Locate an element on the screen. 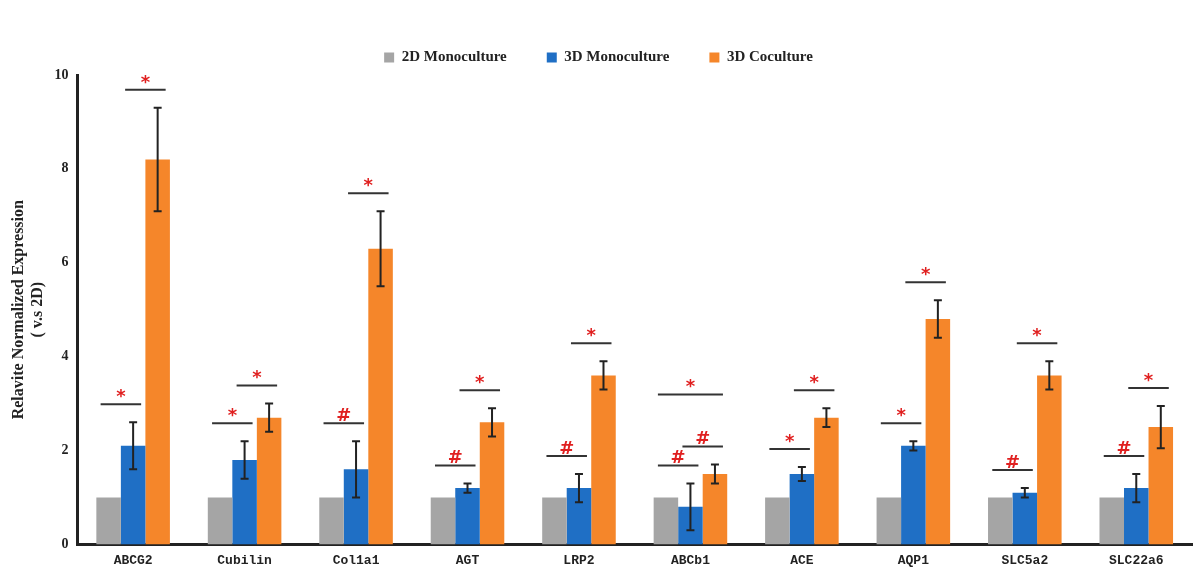 The height and width of the screenshot is (577, 1202). x-tick-label: LRP2 is located at coordinates (579, 561).